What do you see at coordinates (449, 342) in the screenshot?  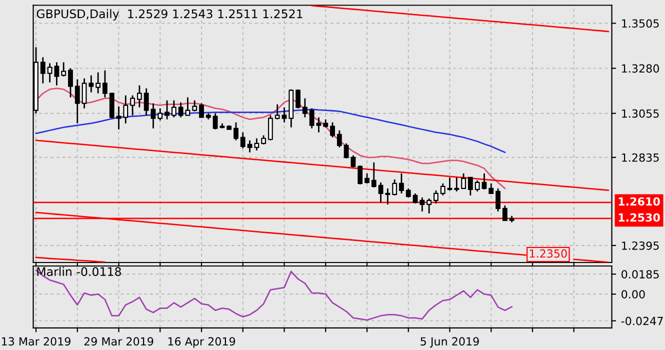 I see `x-tick-label: 5 Jun 2019` at bounding box center [449, 342].